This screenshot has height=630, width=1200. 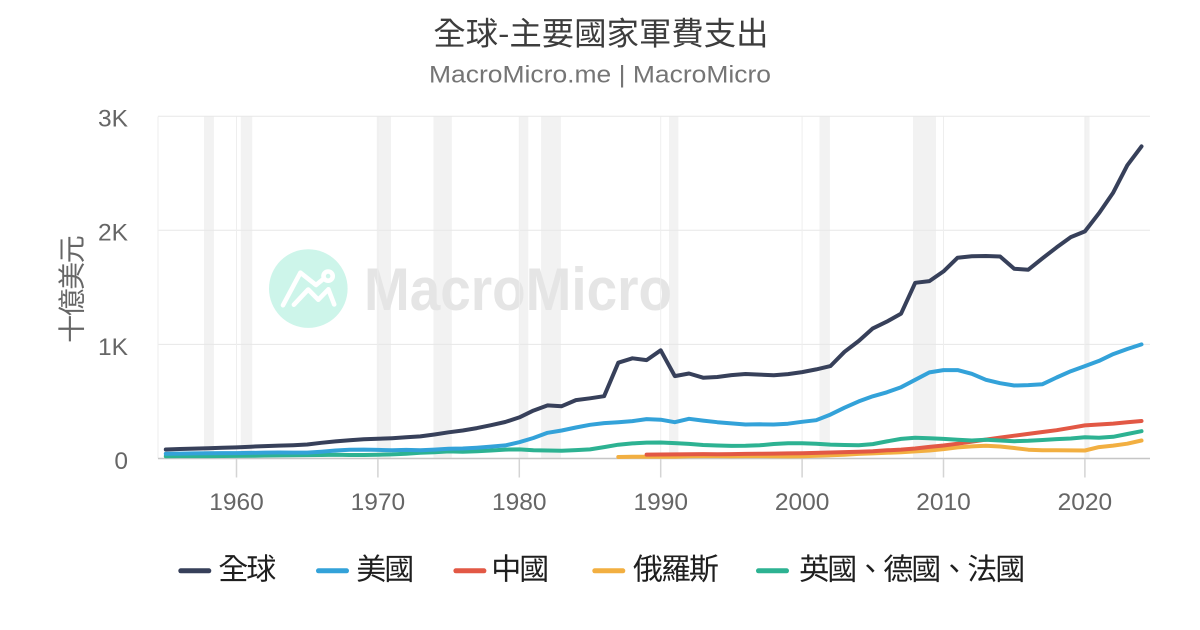 What do you see at coordinates (1085, 502) in the screenshot?
I see `svg-text: 2020` at bounding box center [1085, 502].